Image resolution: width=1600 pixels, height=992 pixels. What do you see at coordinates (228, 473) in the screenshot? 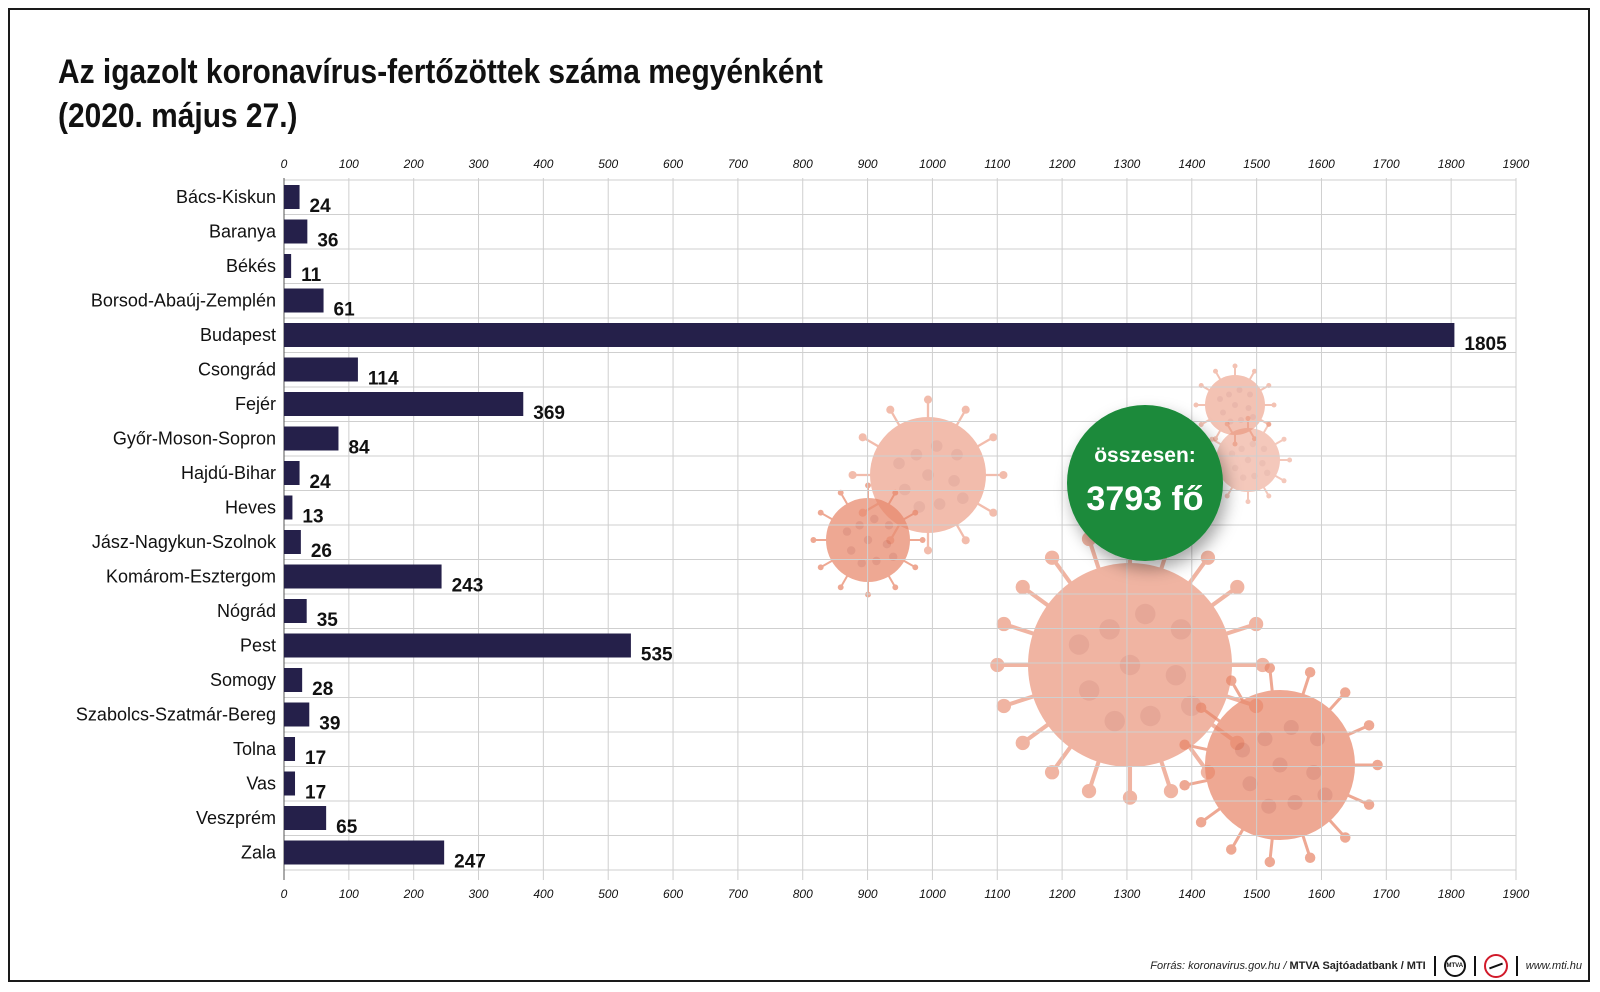
I see `category-label: Hajdú-Bihar` at bounding box center [228, 473].